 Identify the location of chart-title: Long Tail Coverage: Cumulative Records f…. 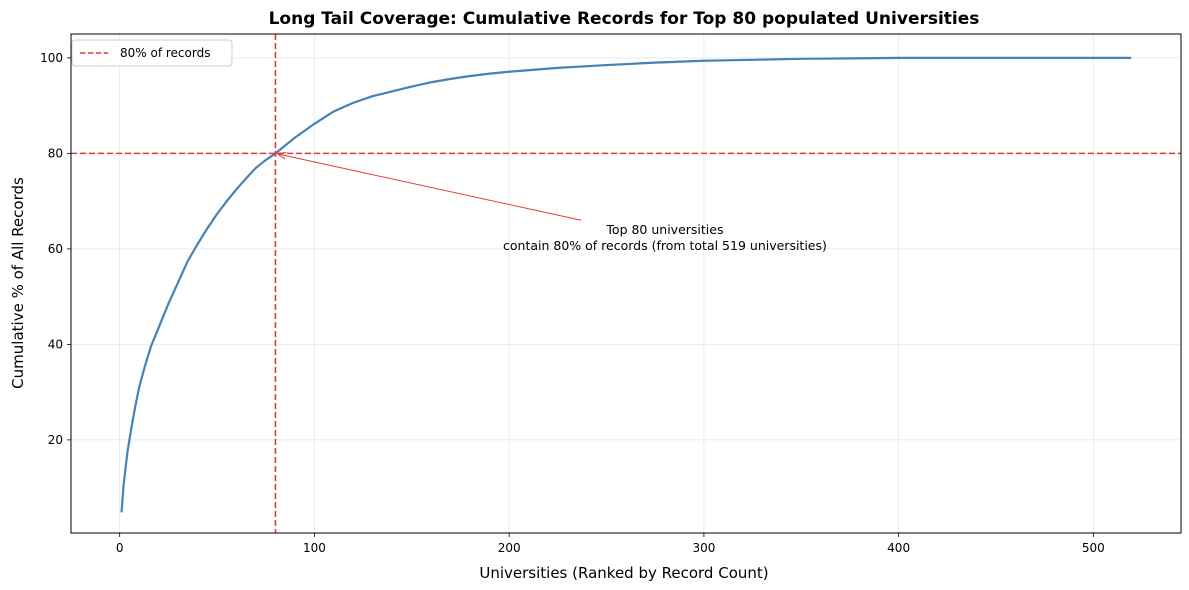
(624, 19).